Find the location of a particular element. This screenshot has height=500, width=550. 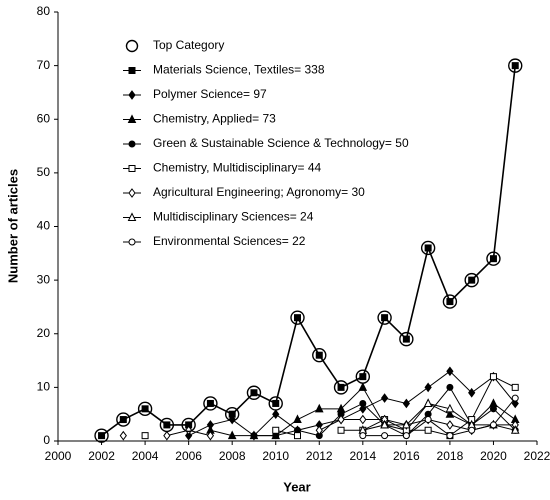

legend-label: Top Category is located at coordinates (188, 45).